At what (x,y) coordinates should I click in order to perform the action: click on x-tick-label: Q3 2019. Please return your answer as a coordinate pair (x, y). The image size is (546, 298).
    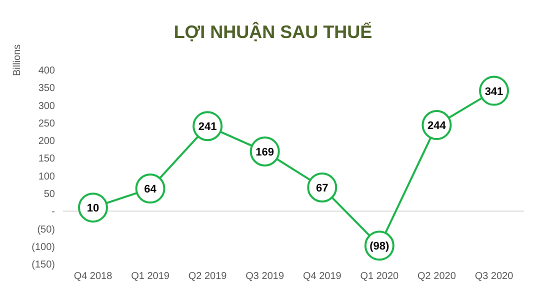
    Looking at the image, I should click on (265, 276).